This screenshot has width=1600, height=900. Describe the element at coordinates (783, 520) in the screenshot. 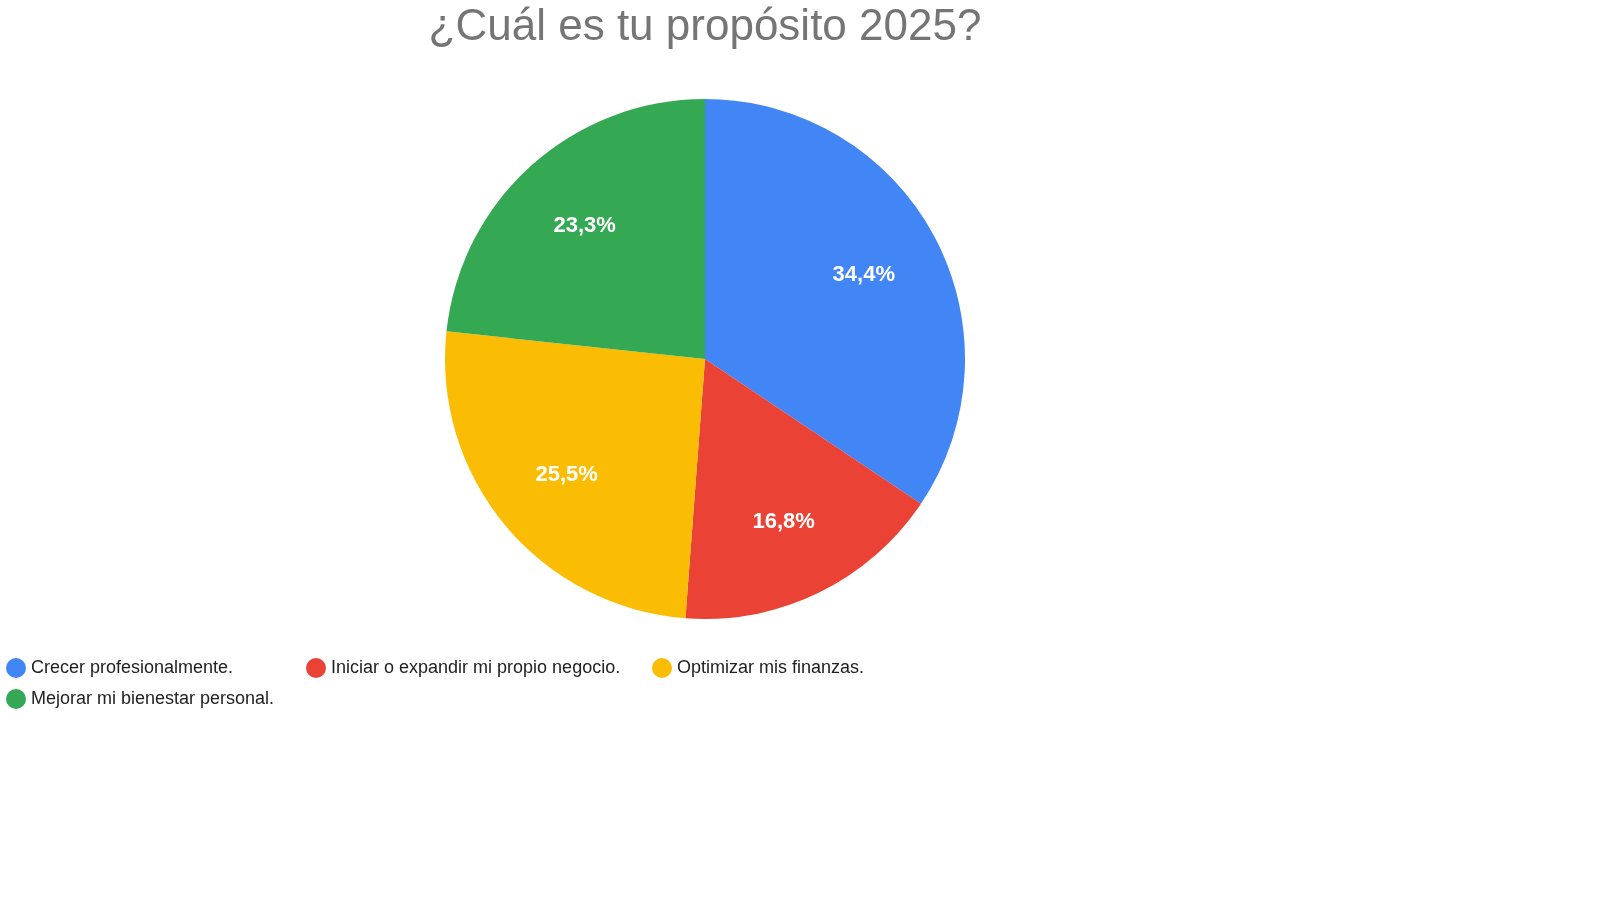

I see `data-label: 16,8%` at that location.